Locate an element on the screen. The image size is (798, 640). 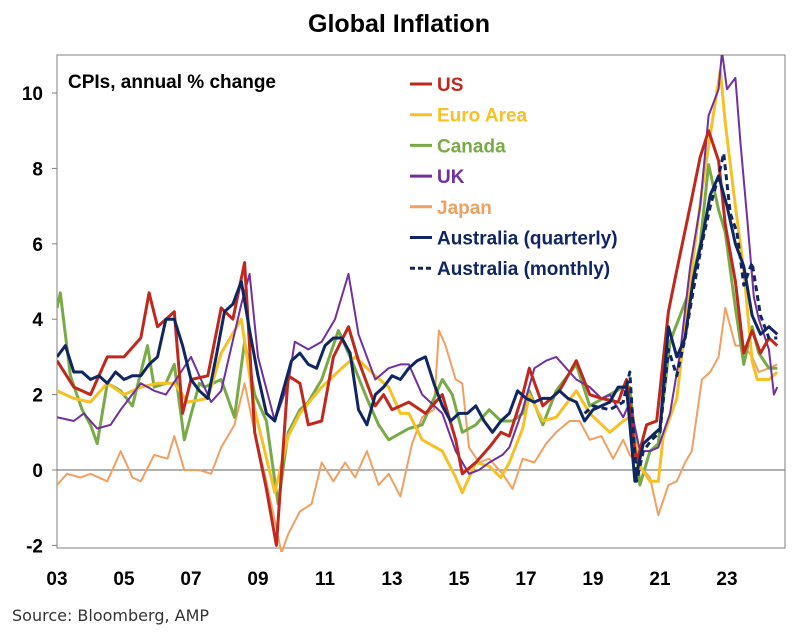
y-tick-label: 0 is located at coordinates (37, 471).